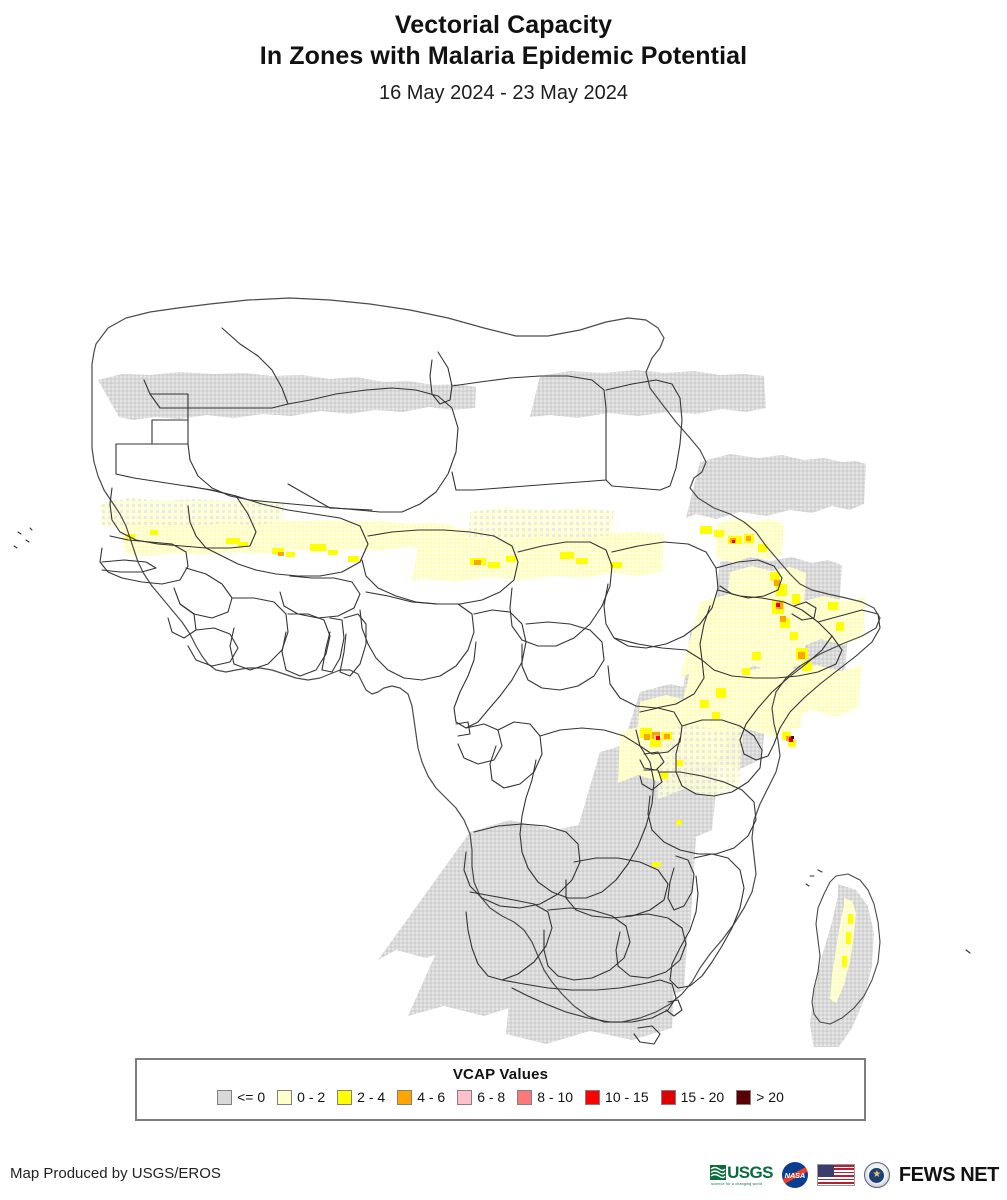  I want to click on state-dept-seal-icon: ★, so click(876, 1175).